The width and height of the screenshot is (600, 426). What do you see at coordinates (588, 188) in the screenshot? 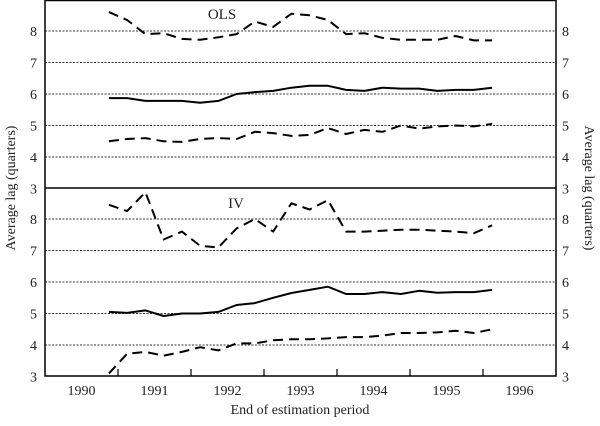
I see `y-axis-label-right: Average lag (quarters)` at bounding box center [588, 188].